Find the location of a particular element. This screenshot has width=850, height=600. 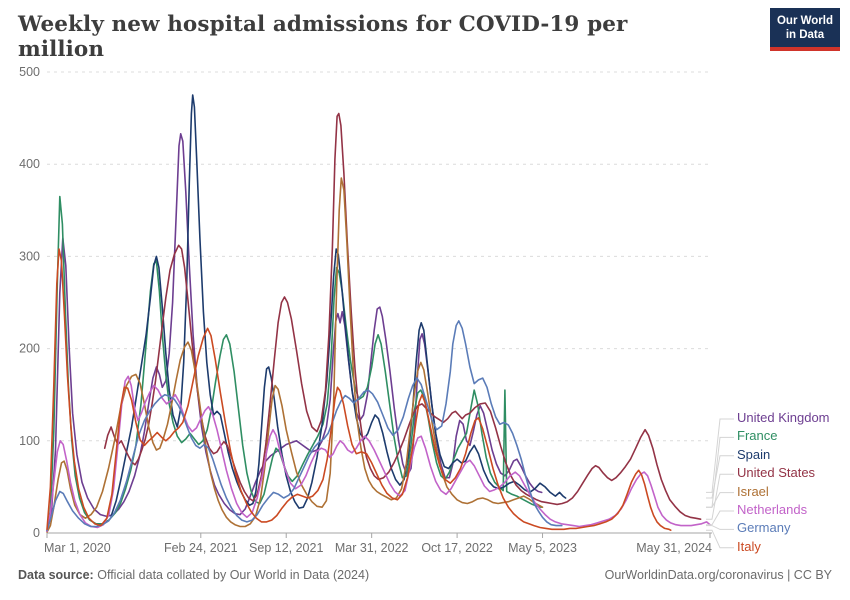

legend-connector-france is located at coordinates (720, 472).